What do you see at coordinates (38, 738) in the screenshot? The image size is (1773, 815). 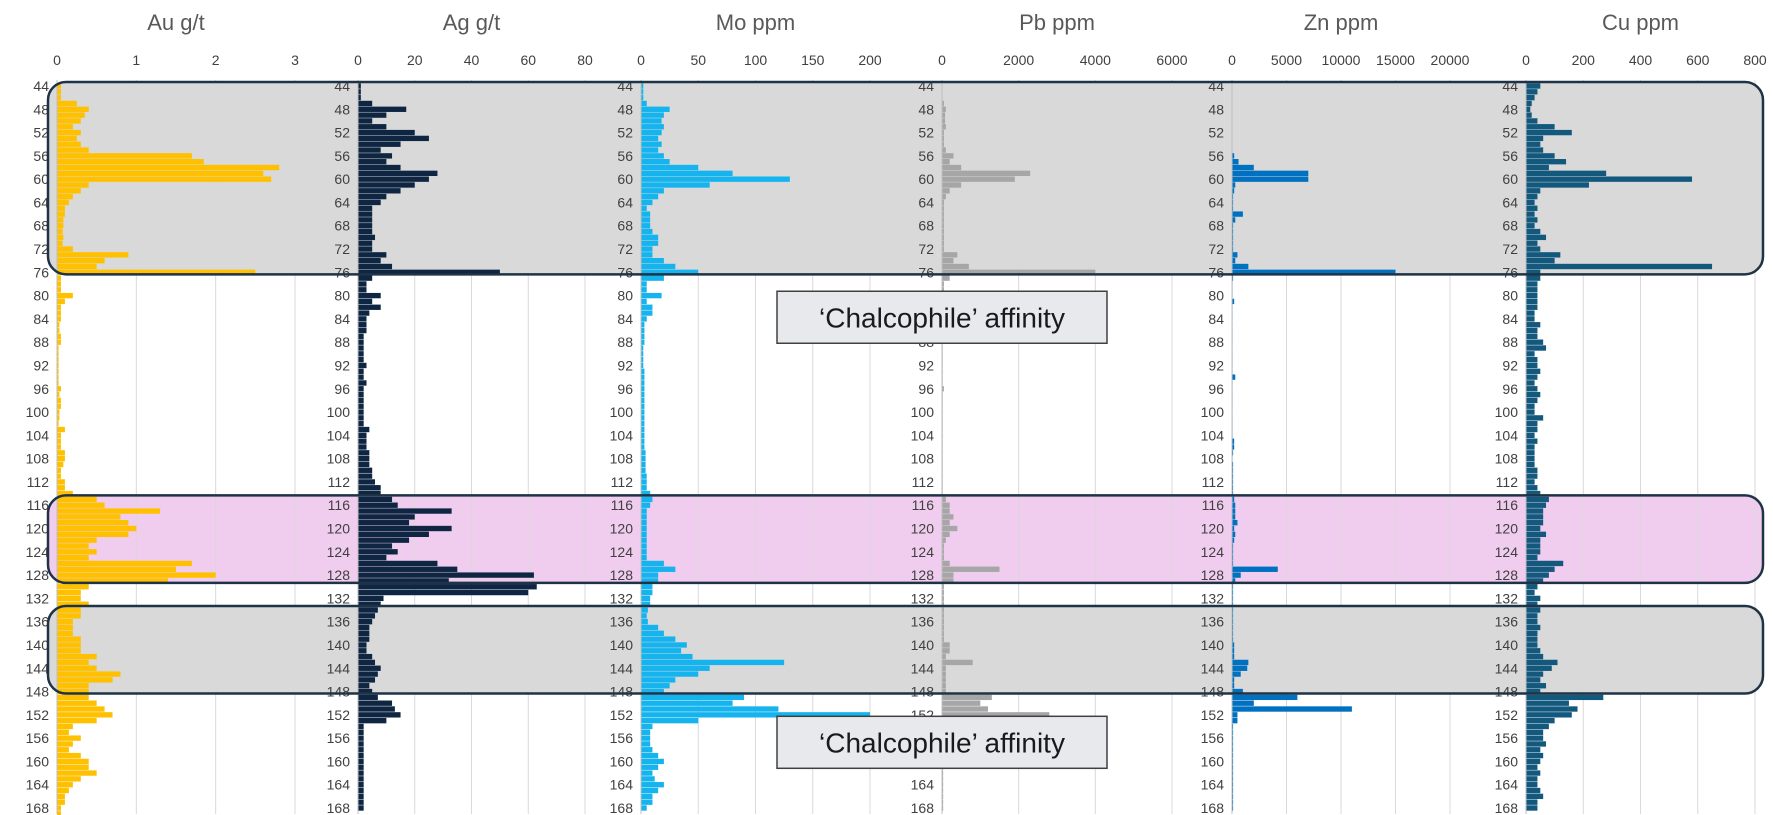 I see `depth-label: 156` at bounding box center [38, 738].